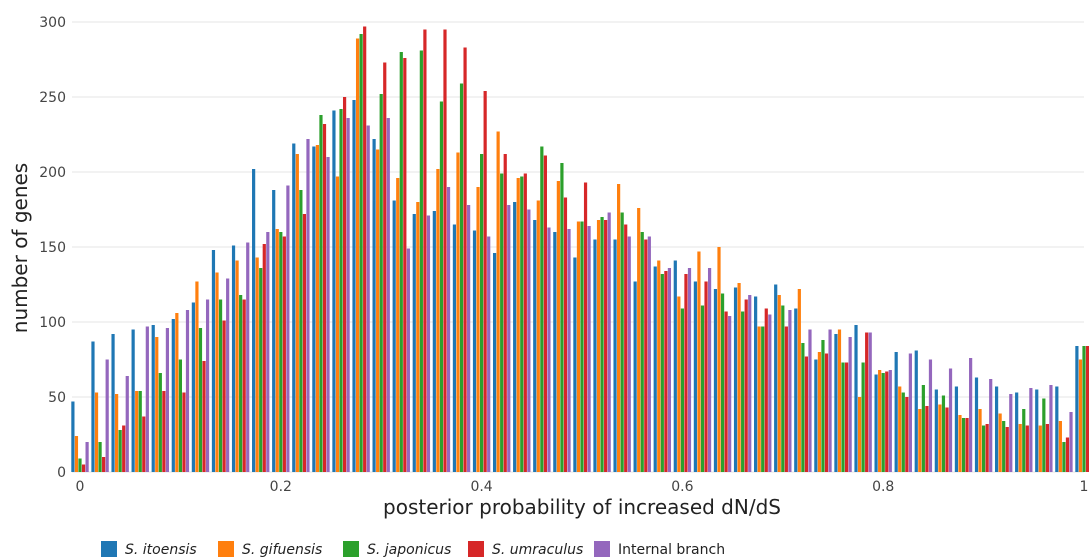  What do you see at coordinates (537, 550) in the screenshot?
I see `legend-label: S. umraculus` at bounding box center [537, 550].